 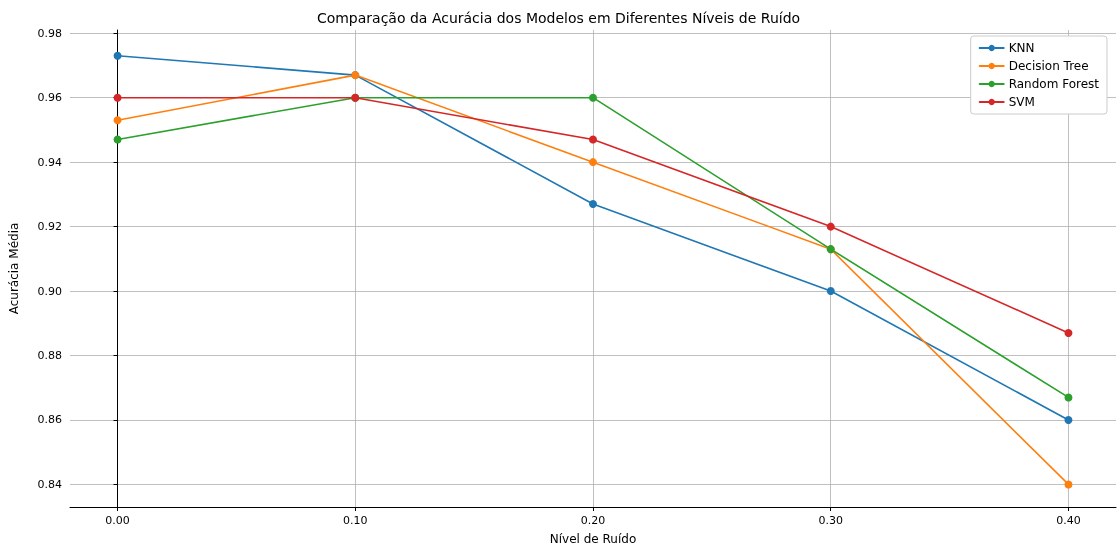 I want to click on y-tick-label: 0.96, so click(x=49, y=98).